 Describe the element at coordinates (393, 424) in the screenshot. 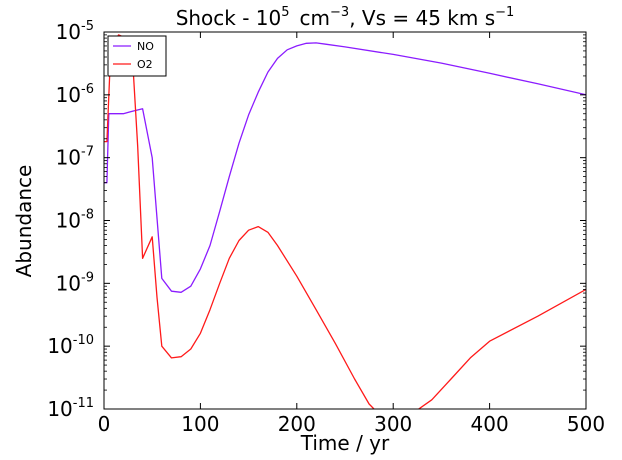

I see `x-tick-label: 300` at that location.